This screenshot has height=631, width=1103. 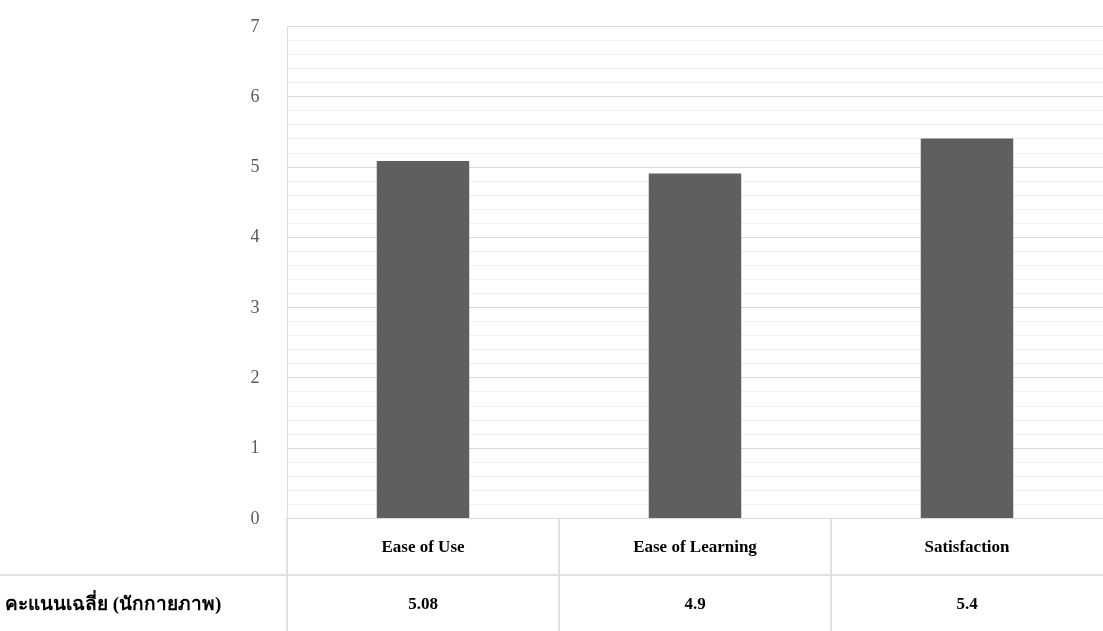 What do you see at coordinates (255, 95) in the screenshot?
I see `y-tick-label: 6` at bounding box center [255, 95].